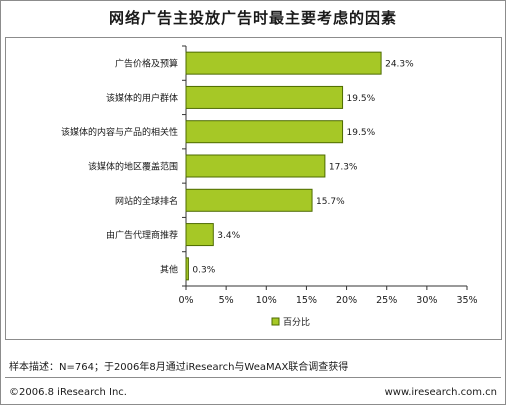 Image resolution: width=506 pixels, height=405 pixels. What do you see at coordinates (275, 321) in the screenshot?
I see `legend-swatch` at bounding box center [275, 321].